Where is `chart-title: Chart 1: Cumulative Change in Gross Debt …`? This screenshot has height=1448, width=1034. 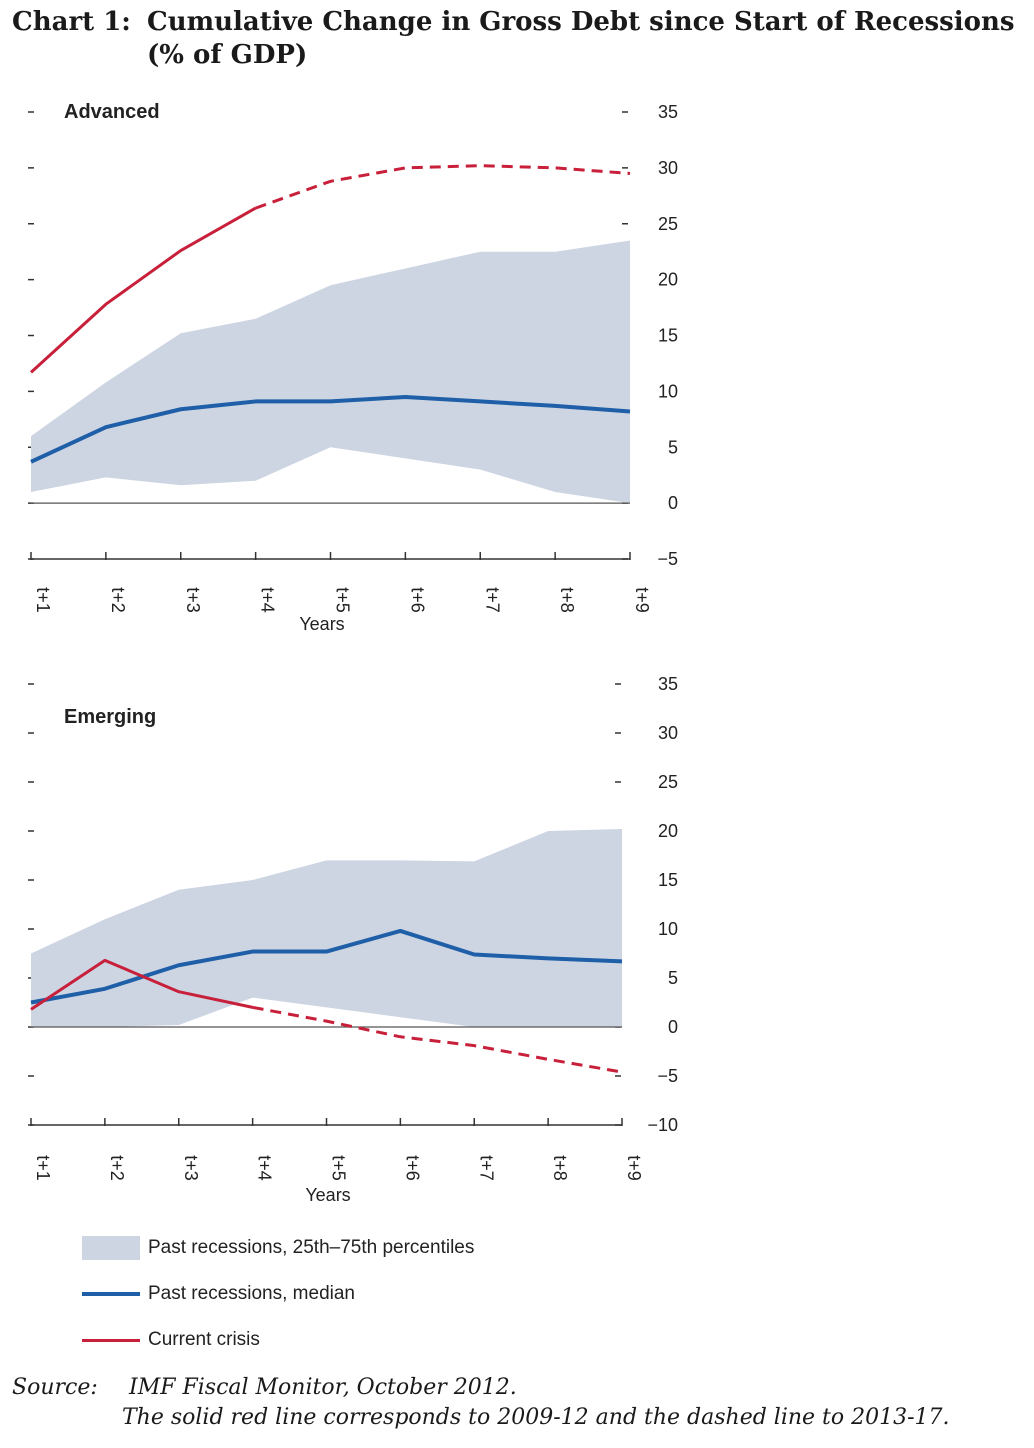 chart-title: Chart 1: Cumulative Change in Gross Debt … is located at coordinates (519, 39).